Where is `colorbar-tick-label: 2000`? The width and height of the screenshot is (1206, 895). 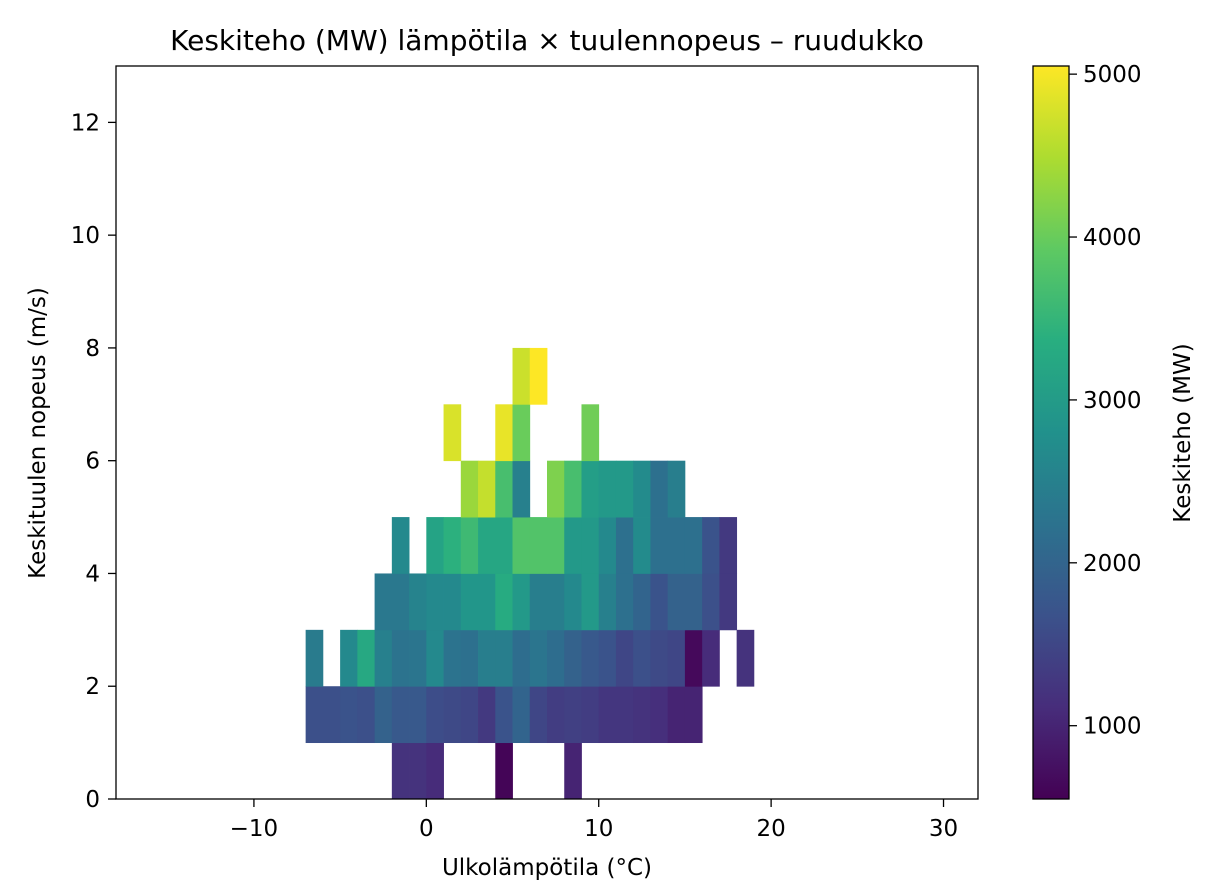 colorbar-tick-label: 2000 is located at coordinates (1112, 564).